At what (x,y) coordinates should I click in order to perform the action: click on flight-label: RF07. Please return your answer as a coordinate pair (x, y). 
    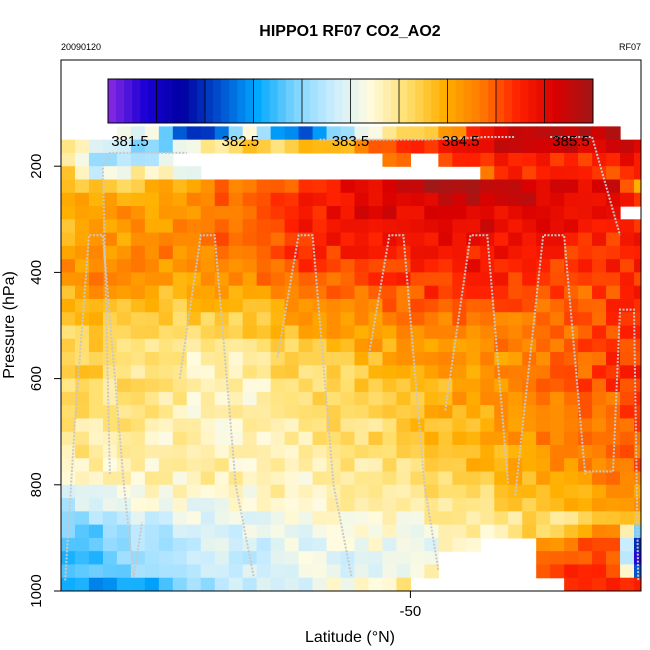
    Looking at the image, I should click on (630, 47).